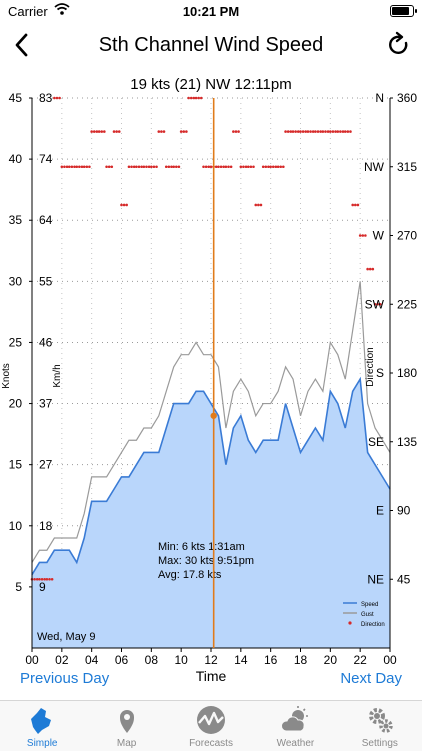 This screenshot has height=751, width=422. Describe the element at coordinates (211, 720) in the screenshot. I see `forecast-chart-icon` at that location.